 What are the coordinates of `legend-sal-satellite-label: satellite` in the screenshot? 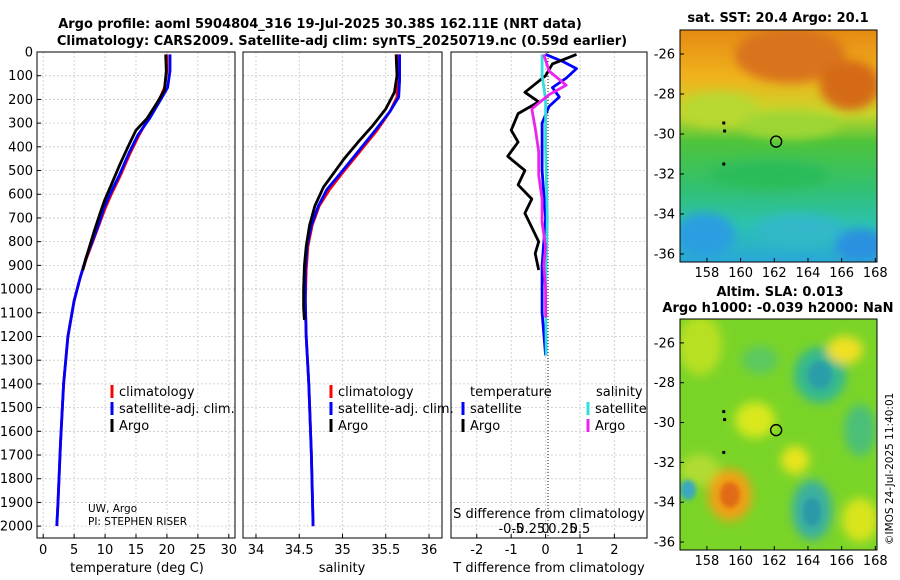 It's located at (621, 409).